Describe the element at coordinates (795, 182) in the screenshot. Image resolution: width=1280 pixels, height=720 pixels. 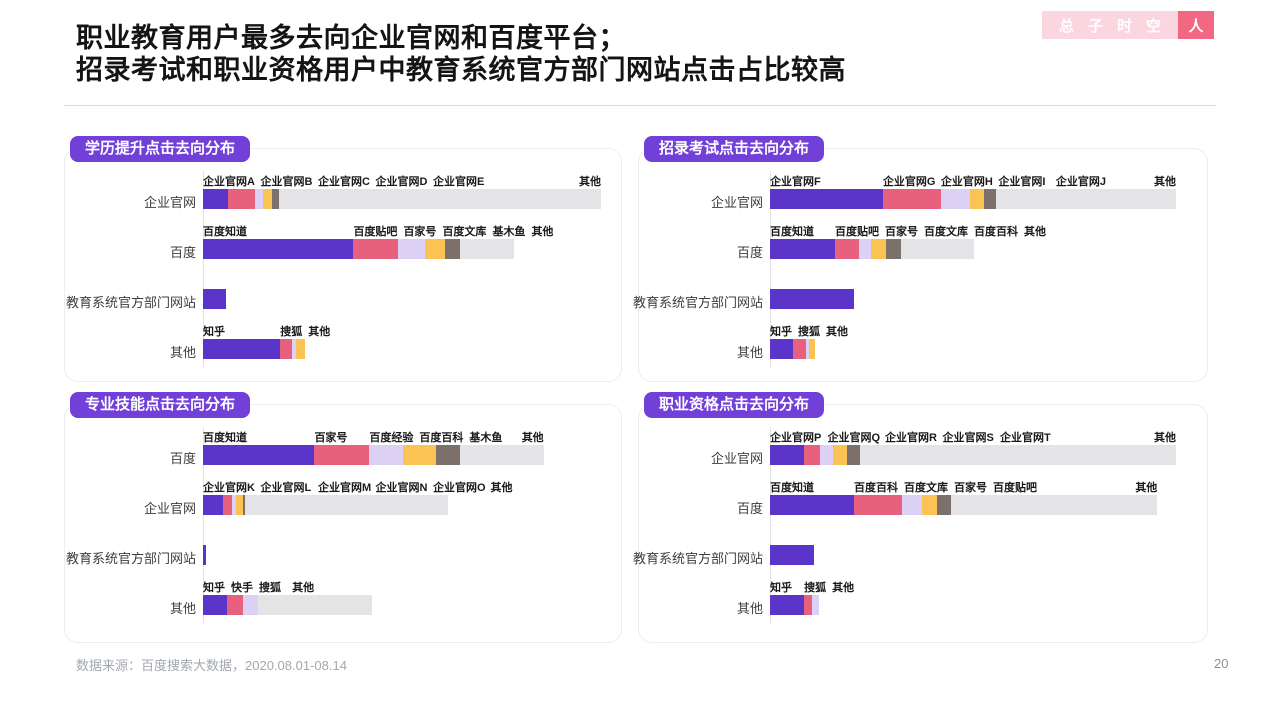
I see `segment-label: 企业官网F` at that location.